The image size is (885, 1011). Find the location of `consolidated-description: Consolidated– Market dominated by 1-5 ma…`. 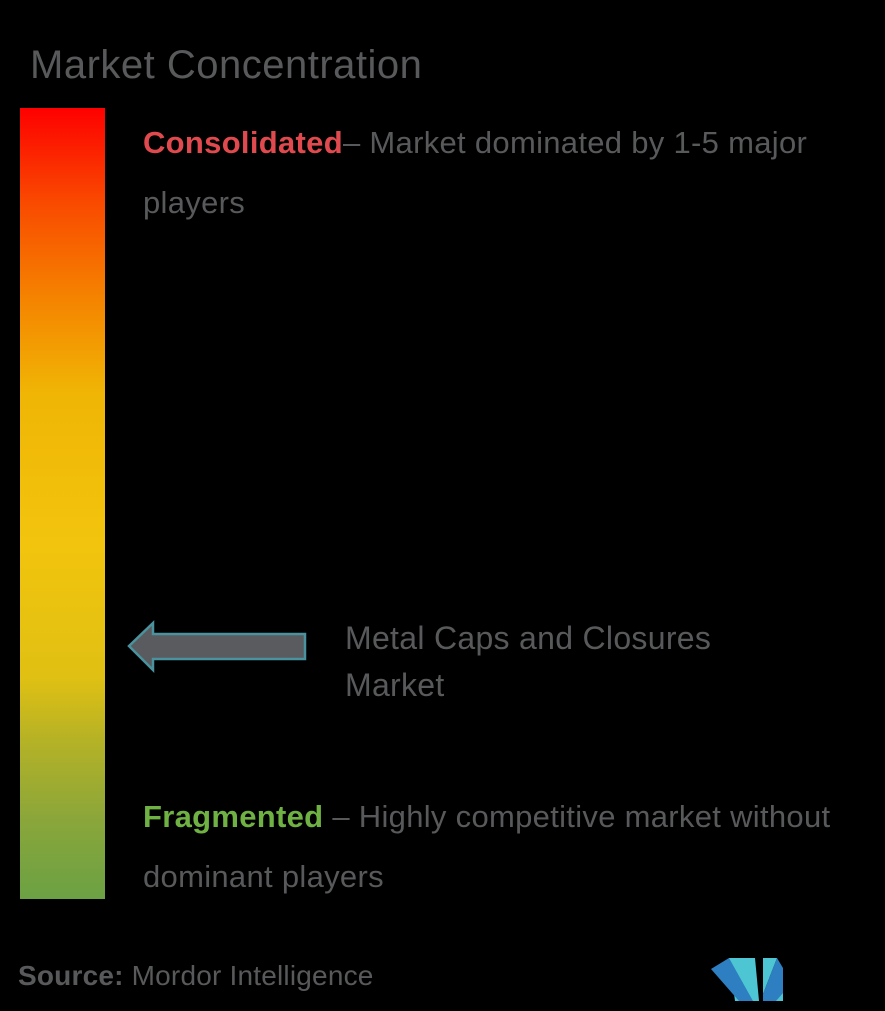

consolidated-description: Consolidated– Market dominated by 1-5 ma… is located at coordinates (475, 173).